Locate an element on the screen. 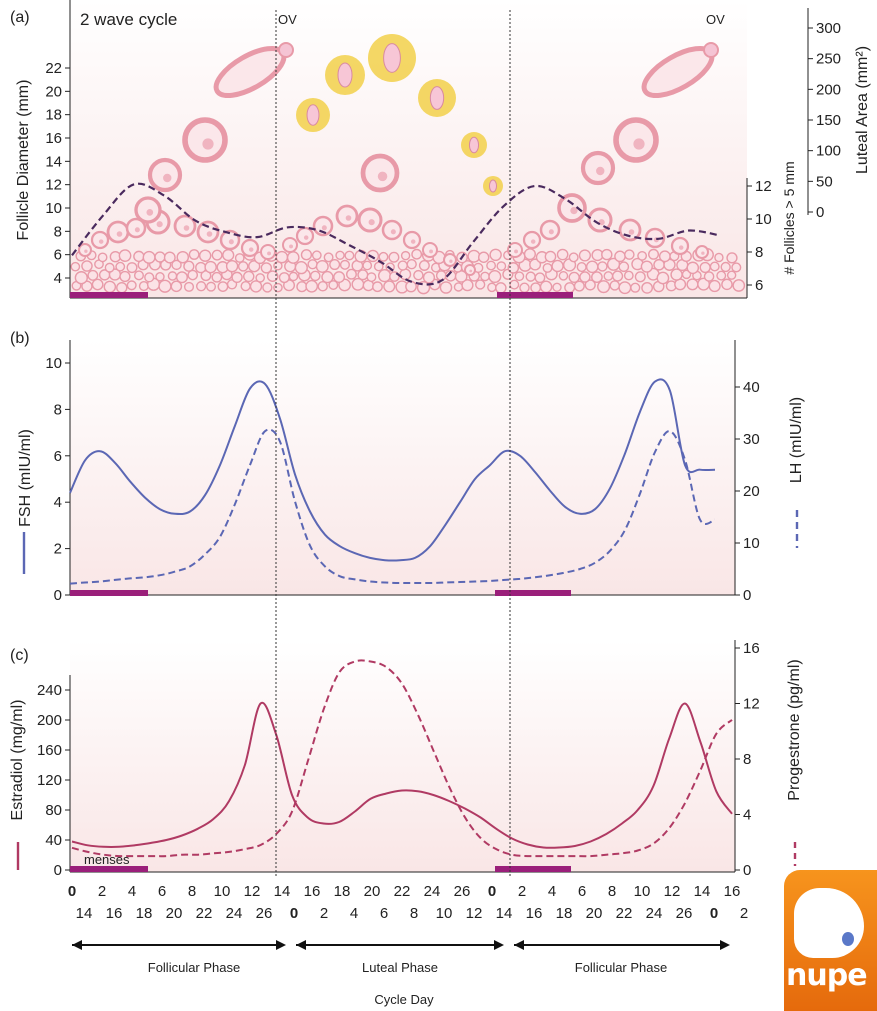 The image size is (877, 1011). x-tick-top-17: 6 is located at coordinates (582, 891).